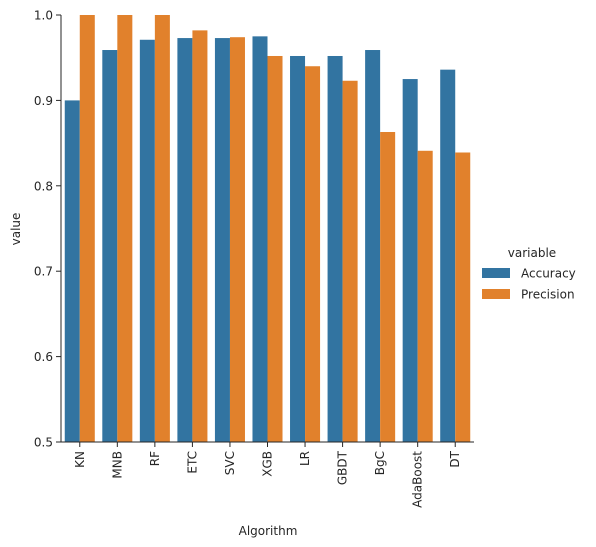  Describe the element at coordinates (43, 16) in the screenshot. I see `y-tick-label: 1.0` at that location.